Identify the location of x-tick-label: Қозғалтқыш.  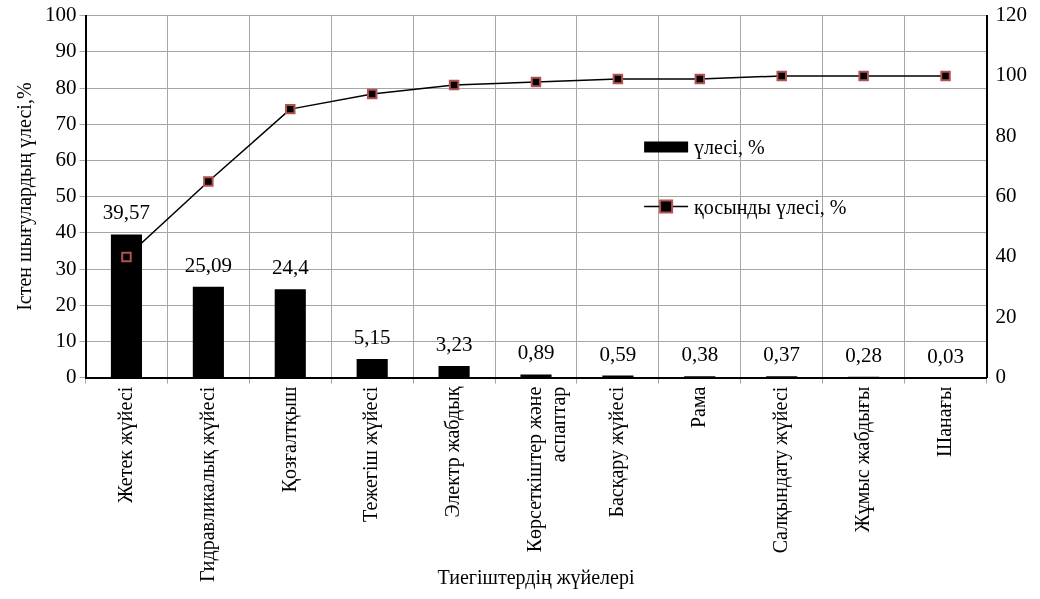
(289, 439).